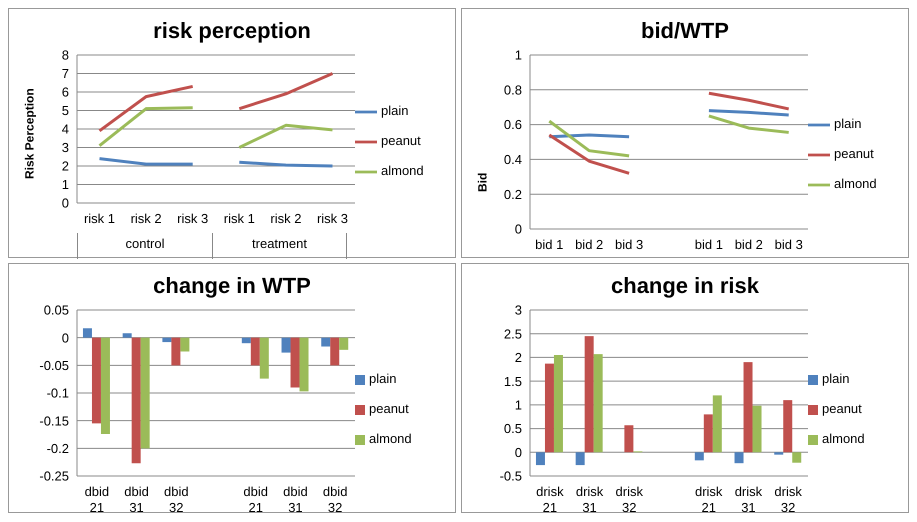 This screenshot has height=522, width=917. What do you see at coordinates (513, 90) in the screenshot?
I see `y-tick-label: 0.8` at bounding box center [513, 90].